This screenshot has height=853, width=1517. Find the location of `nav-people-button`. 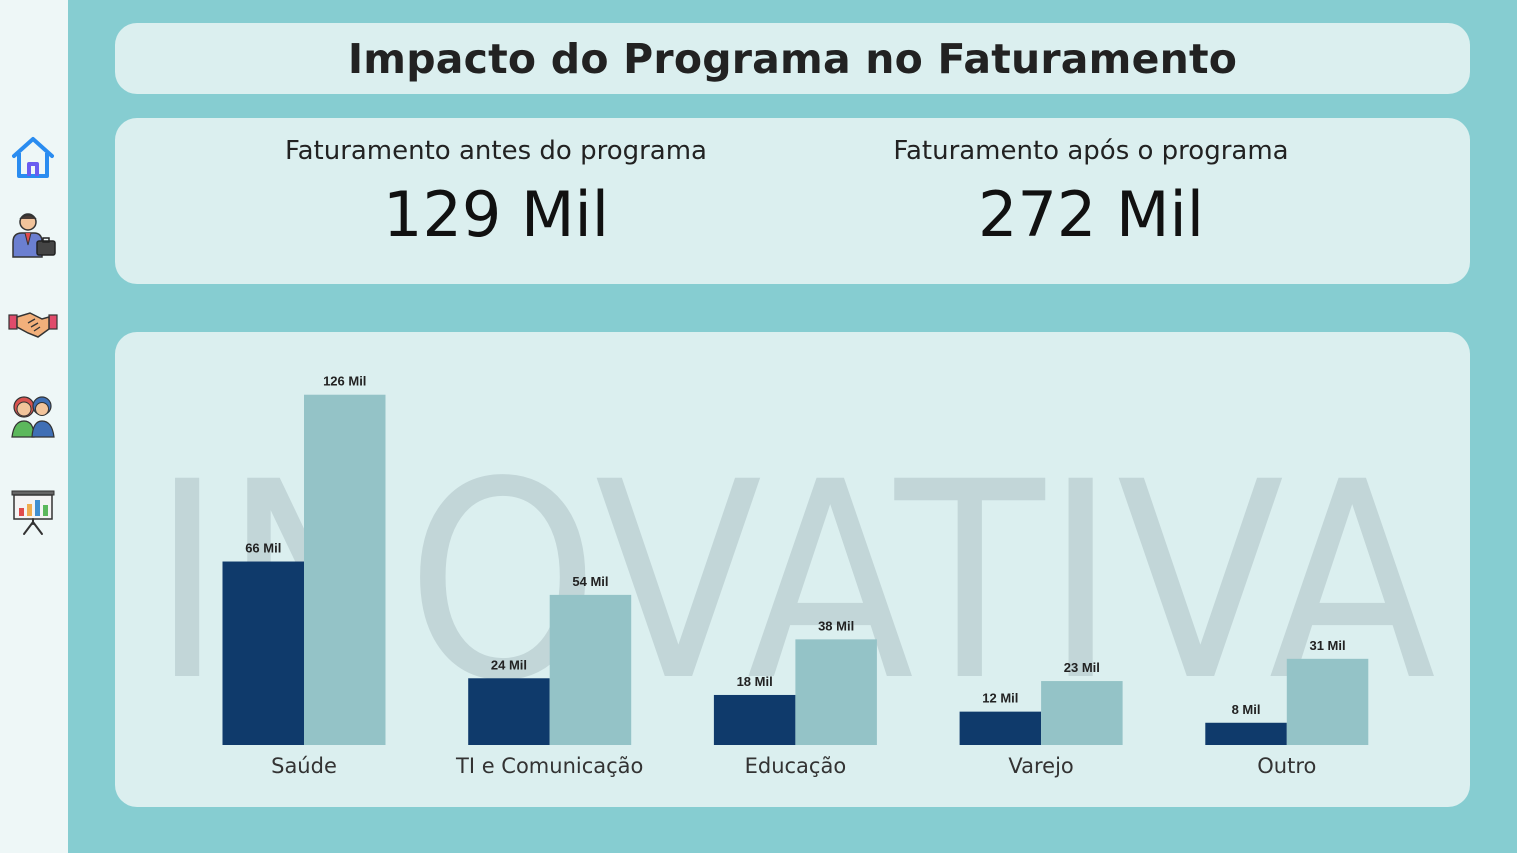

nav-people-button is located at coordinates (33, 414).